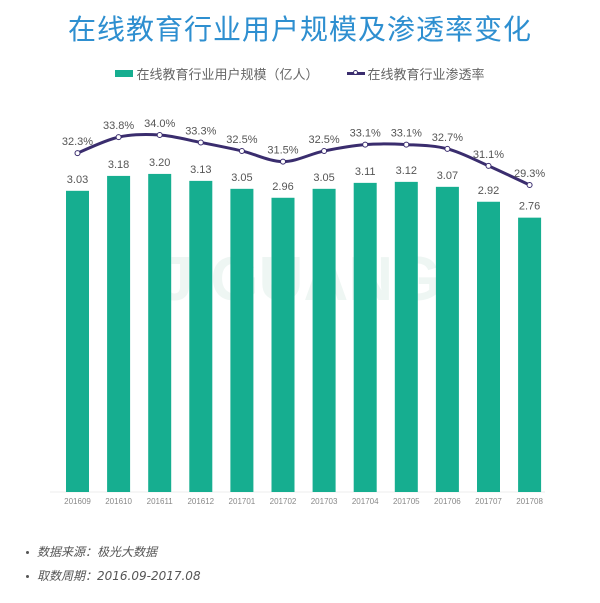 The height and width of the screenshot is (603, 600). I want to click on bar-value-label: 2.76, so click(529, 207).